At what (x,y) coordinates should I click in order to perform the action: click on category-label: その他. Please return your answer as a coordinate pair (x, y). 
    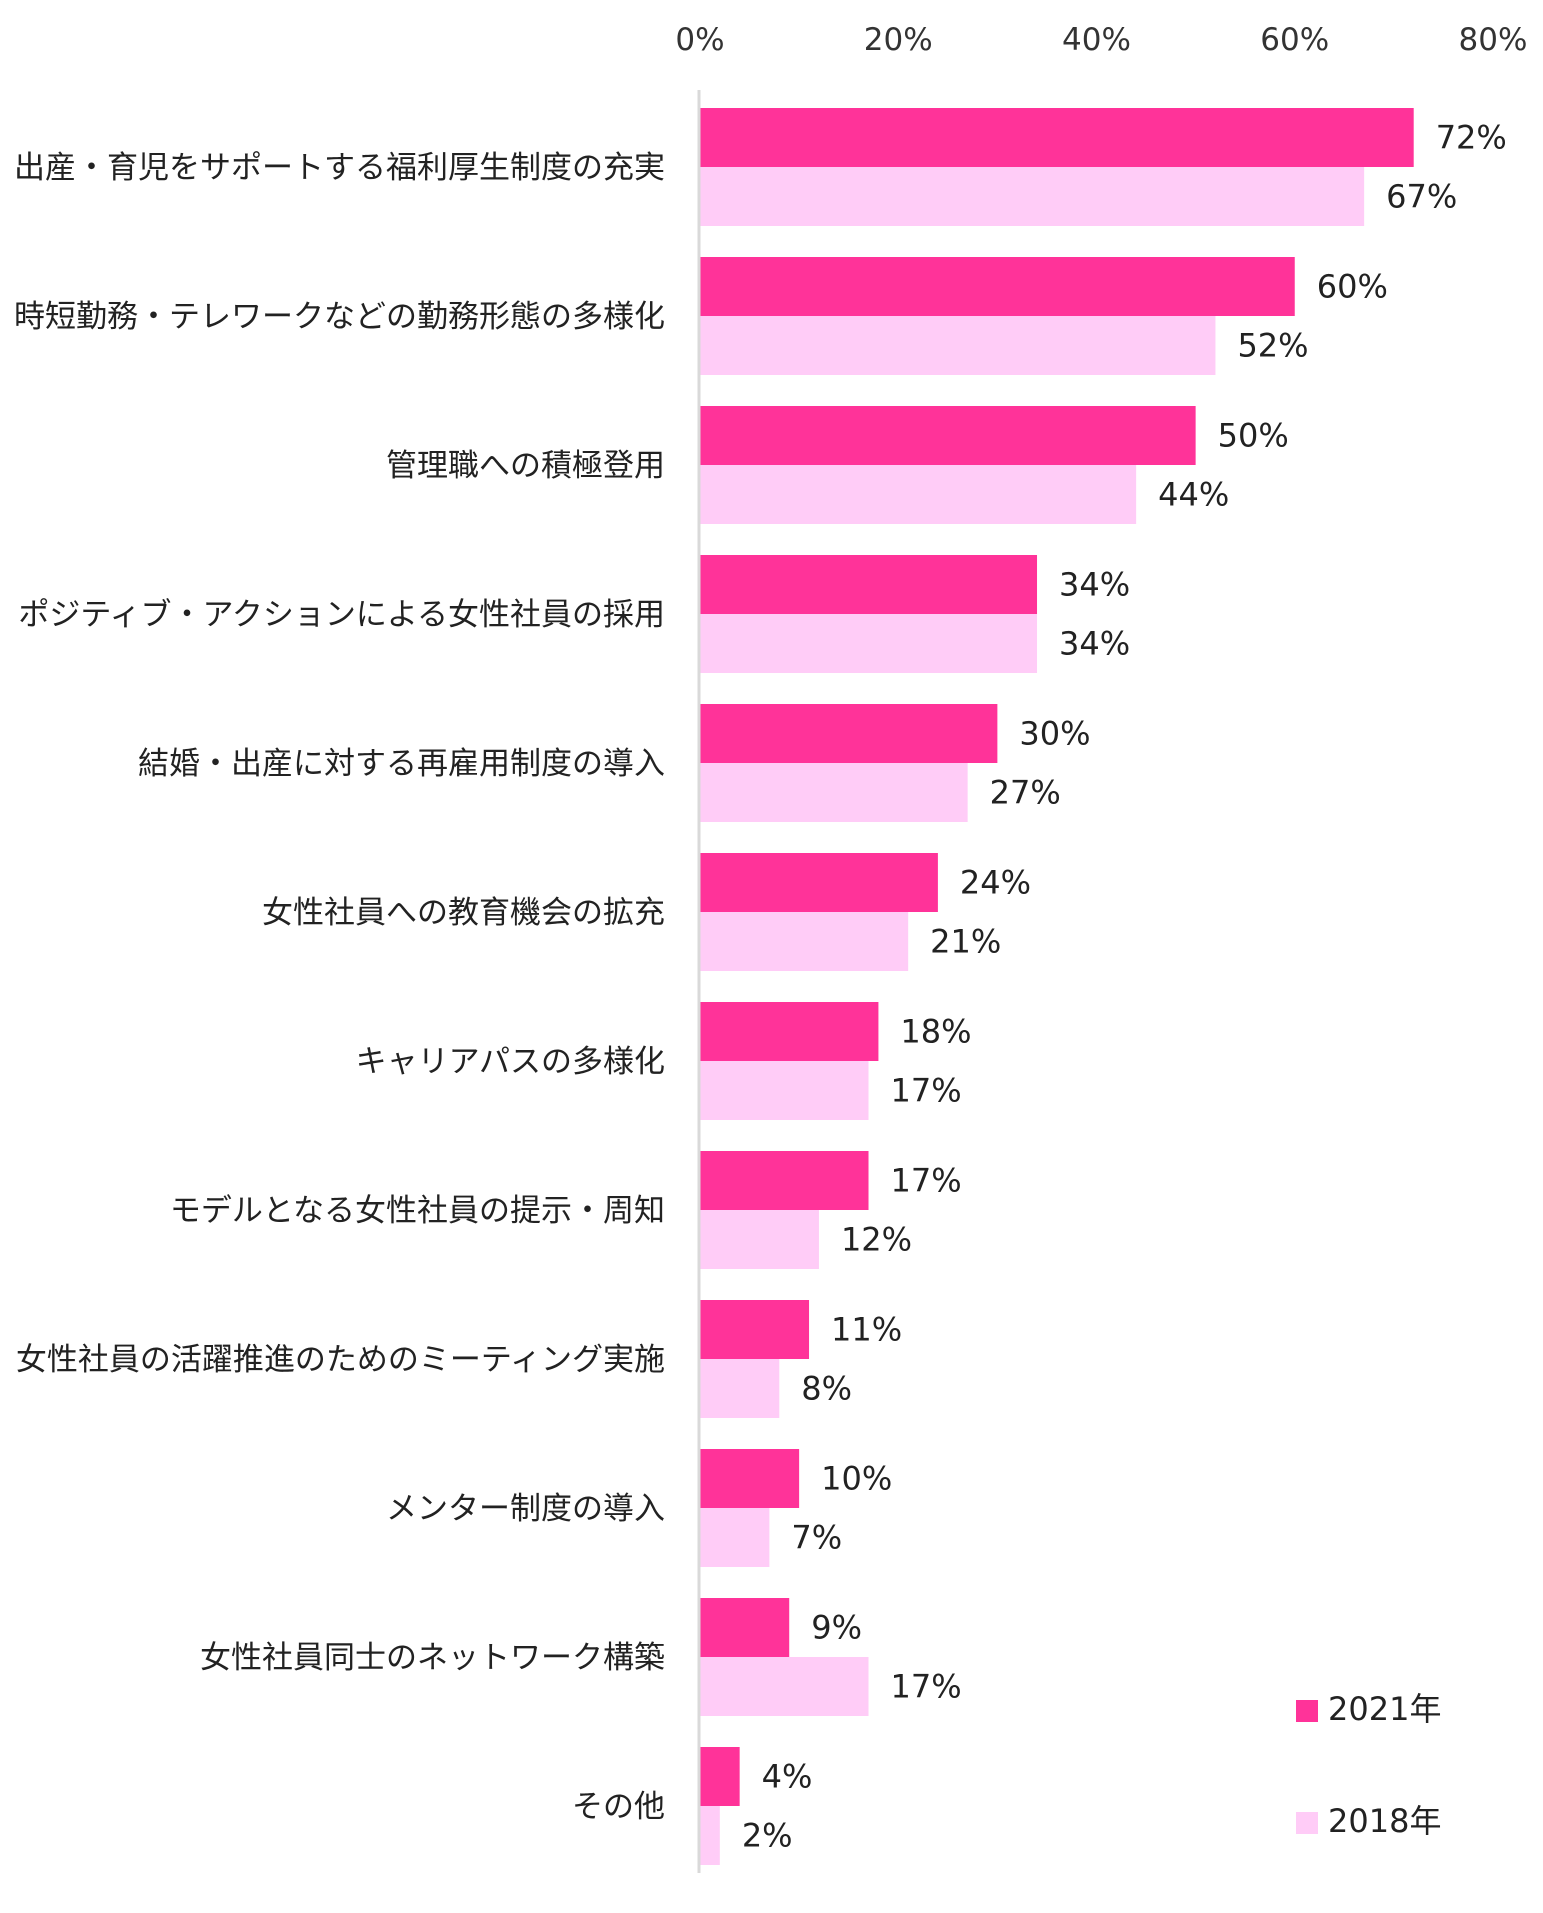
    Looking at the image, I should click on (618, 1807).